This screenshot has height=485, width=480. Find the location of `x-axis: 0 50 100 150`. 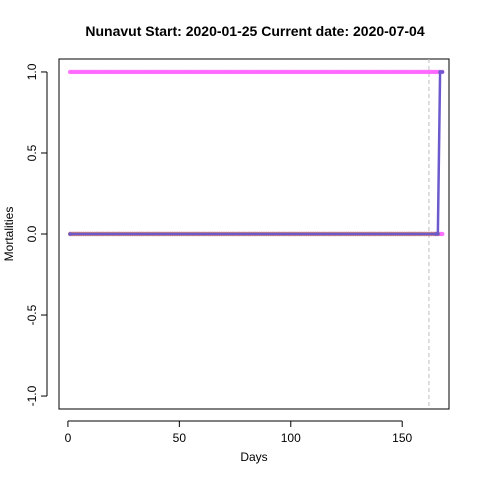

x-axis: 0 50 100 150 is located at coordinates (239, 432).